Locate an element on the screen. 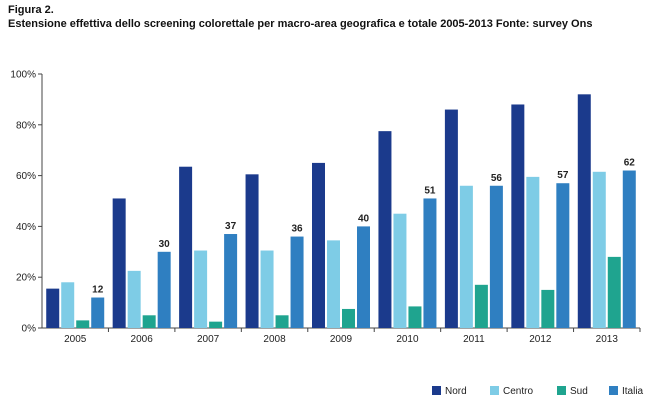 The width and height of the screenshot is (660, 411). data-label: 62 is located at coordinates (630, 163).